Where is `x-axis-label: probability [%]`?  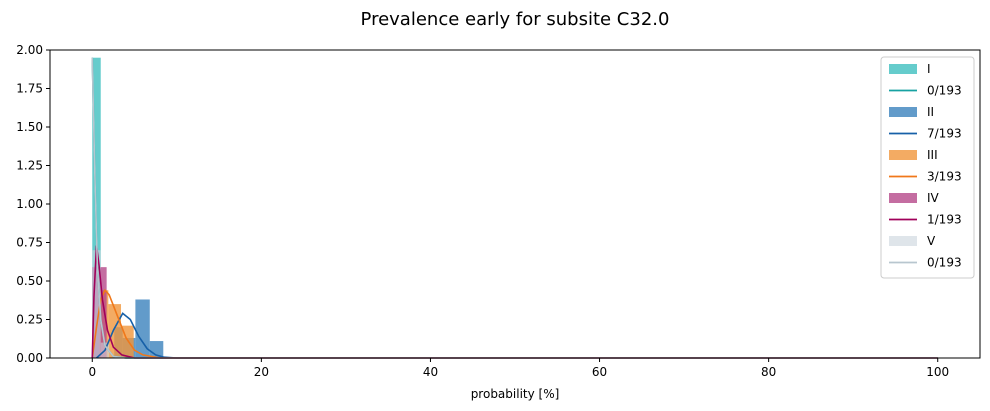
x-axis-label: probability [%] is located at coordinates (515, 394).